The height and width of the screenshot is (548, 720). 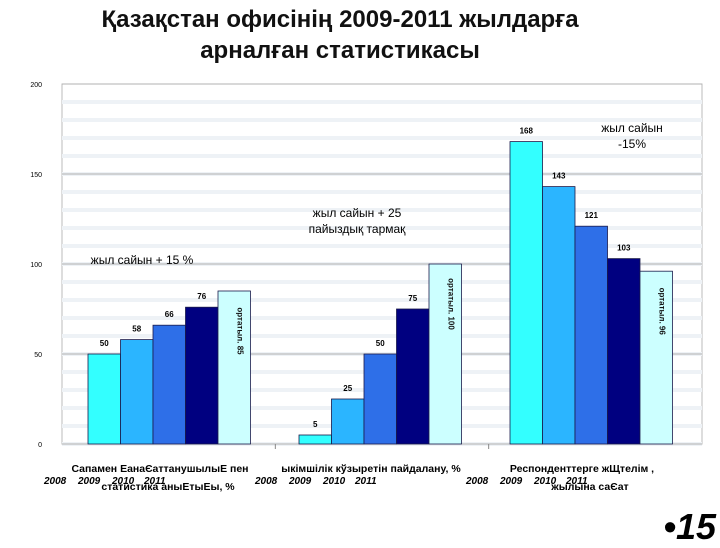 What do you see at coordinates (589, 487) in the screenshot?
I see `category-label: жылына саЄат` at bounding box center [589, 487].